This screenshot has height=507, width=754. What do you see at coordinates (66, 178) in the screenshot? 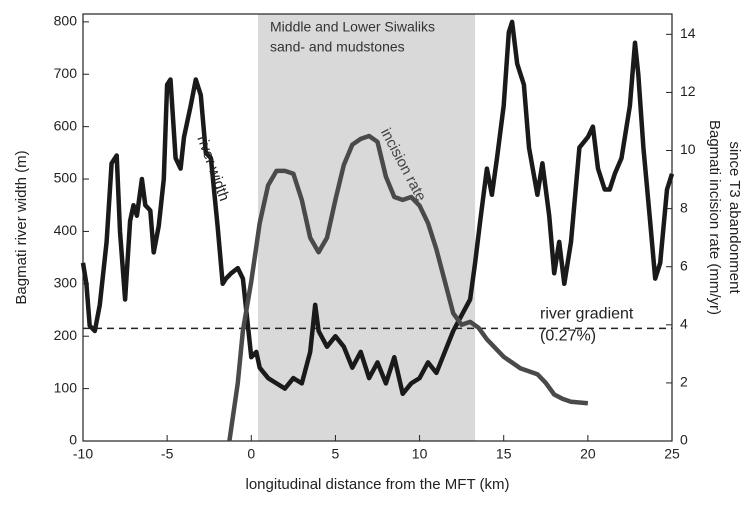
I see `y-tick-label: 500` at bounding box center [66, 178].